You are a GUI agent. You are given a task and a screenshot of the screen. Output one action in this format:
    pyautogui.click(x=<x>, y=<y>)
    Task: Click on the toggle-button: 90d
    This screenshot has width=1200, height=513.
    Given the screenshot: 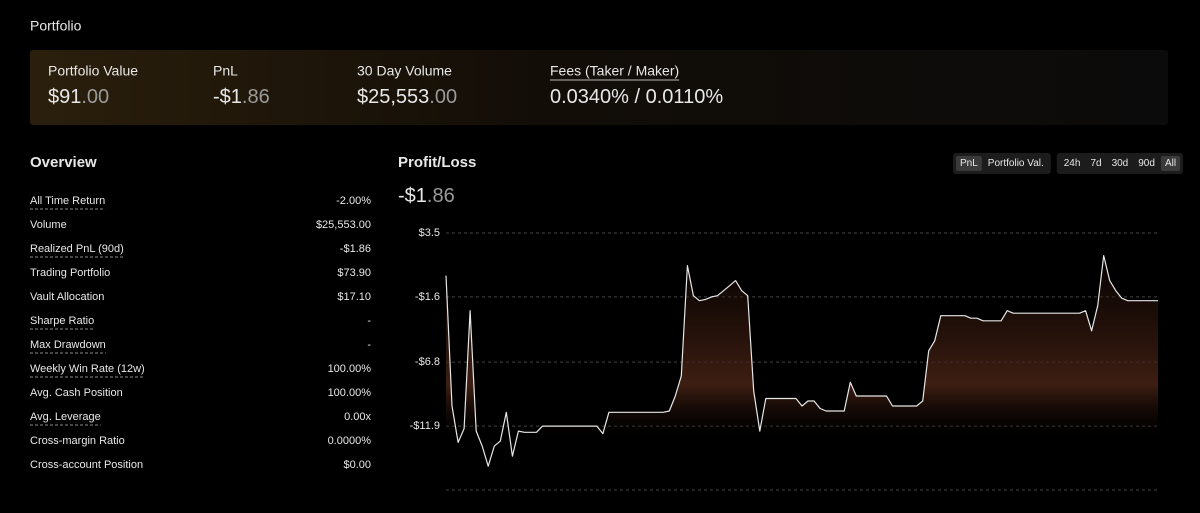 What is the action you would take?
    pyautogui.click(x=1146, y=163)
    